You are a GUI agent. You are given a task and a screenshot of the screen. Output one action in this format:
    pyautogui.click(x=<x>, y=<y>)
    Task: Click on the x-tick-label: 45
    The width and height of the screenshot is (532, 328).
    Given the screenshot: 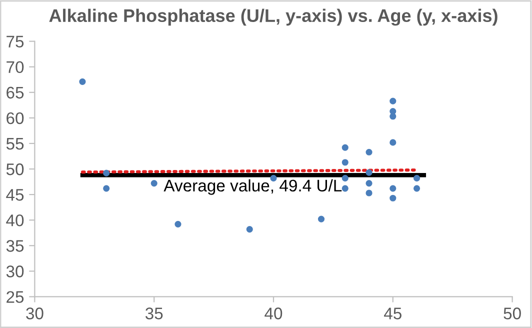 What is the action you would take?
    pyautogui.click(x=393, y=314)
    